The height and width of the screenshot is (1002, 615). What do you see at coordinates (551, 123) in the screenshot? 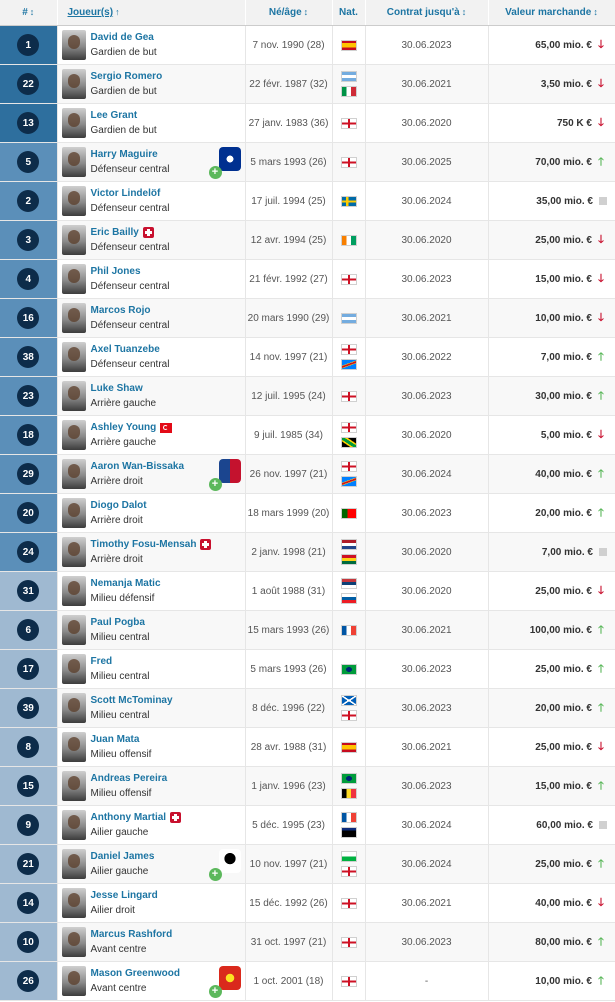
I see `market-value: 750 K € 🡓` at bounding box center [551, 123].